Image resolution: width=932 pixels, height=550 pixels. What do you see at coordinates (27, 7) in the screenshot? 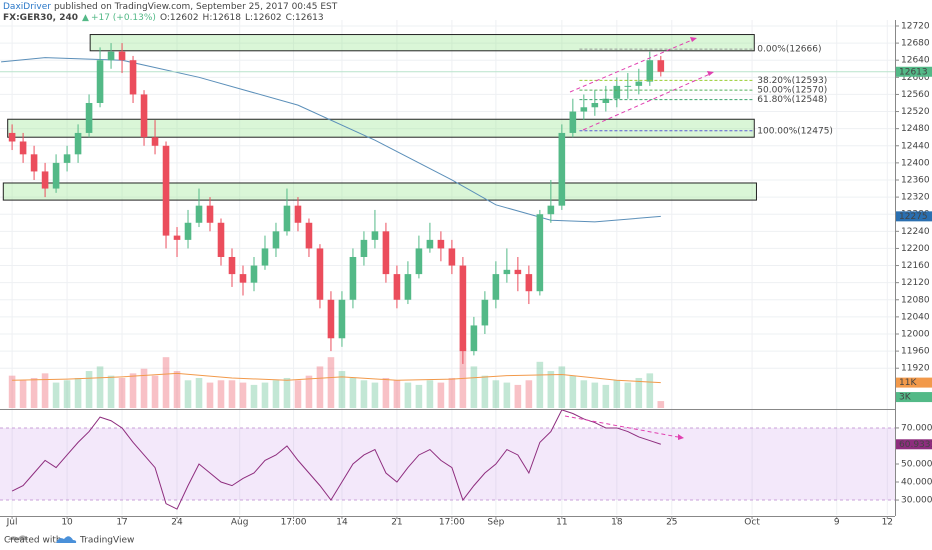
I see `author: DaxiDriver` at bounding box center [27, 7].